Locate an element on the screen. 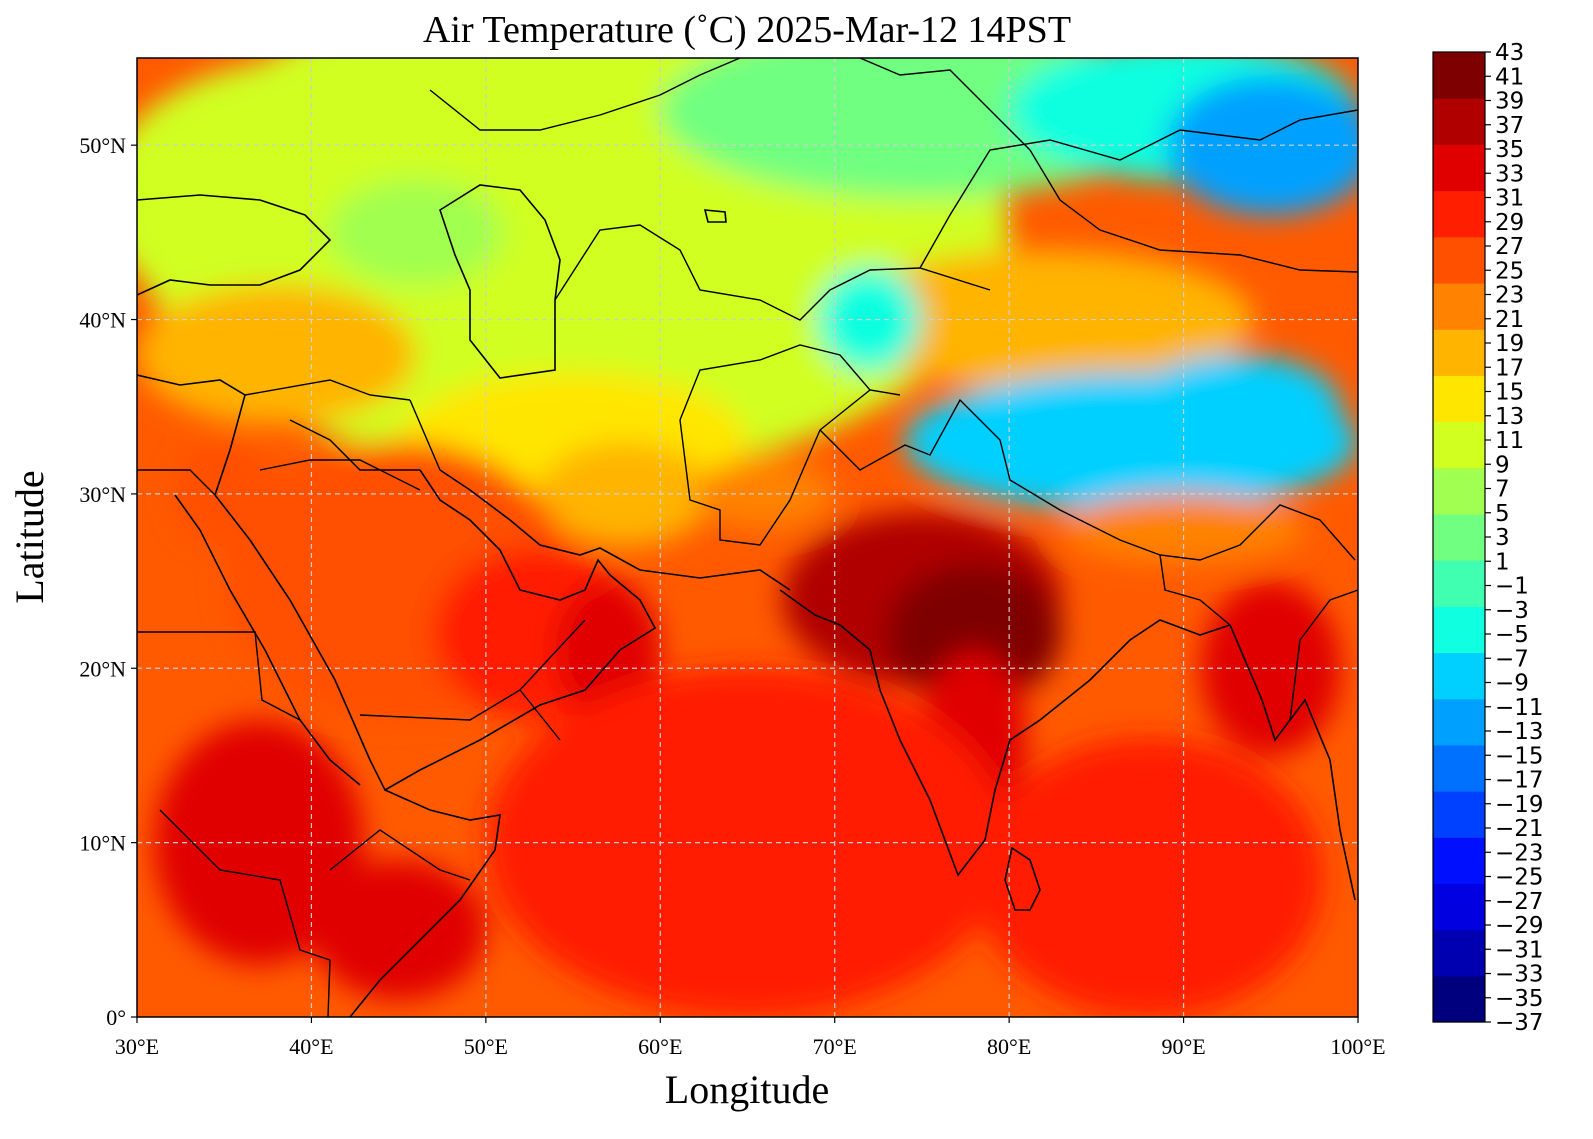  colorbar-tick-label: 41 is located at coordinates (1509, 77).